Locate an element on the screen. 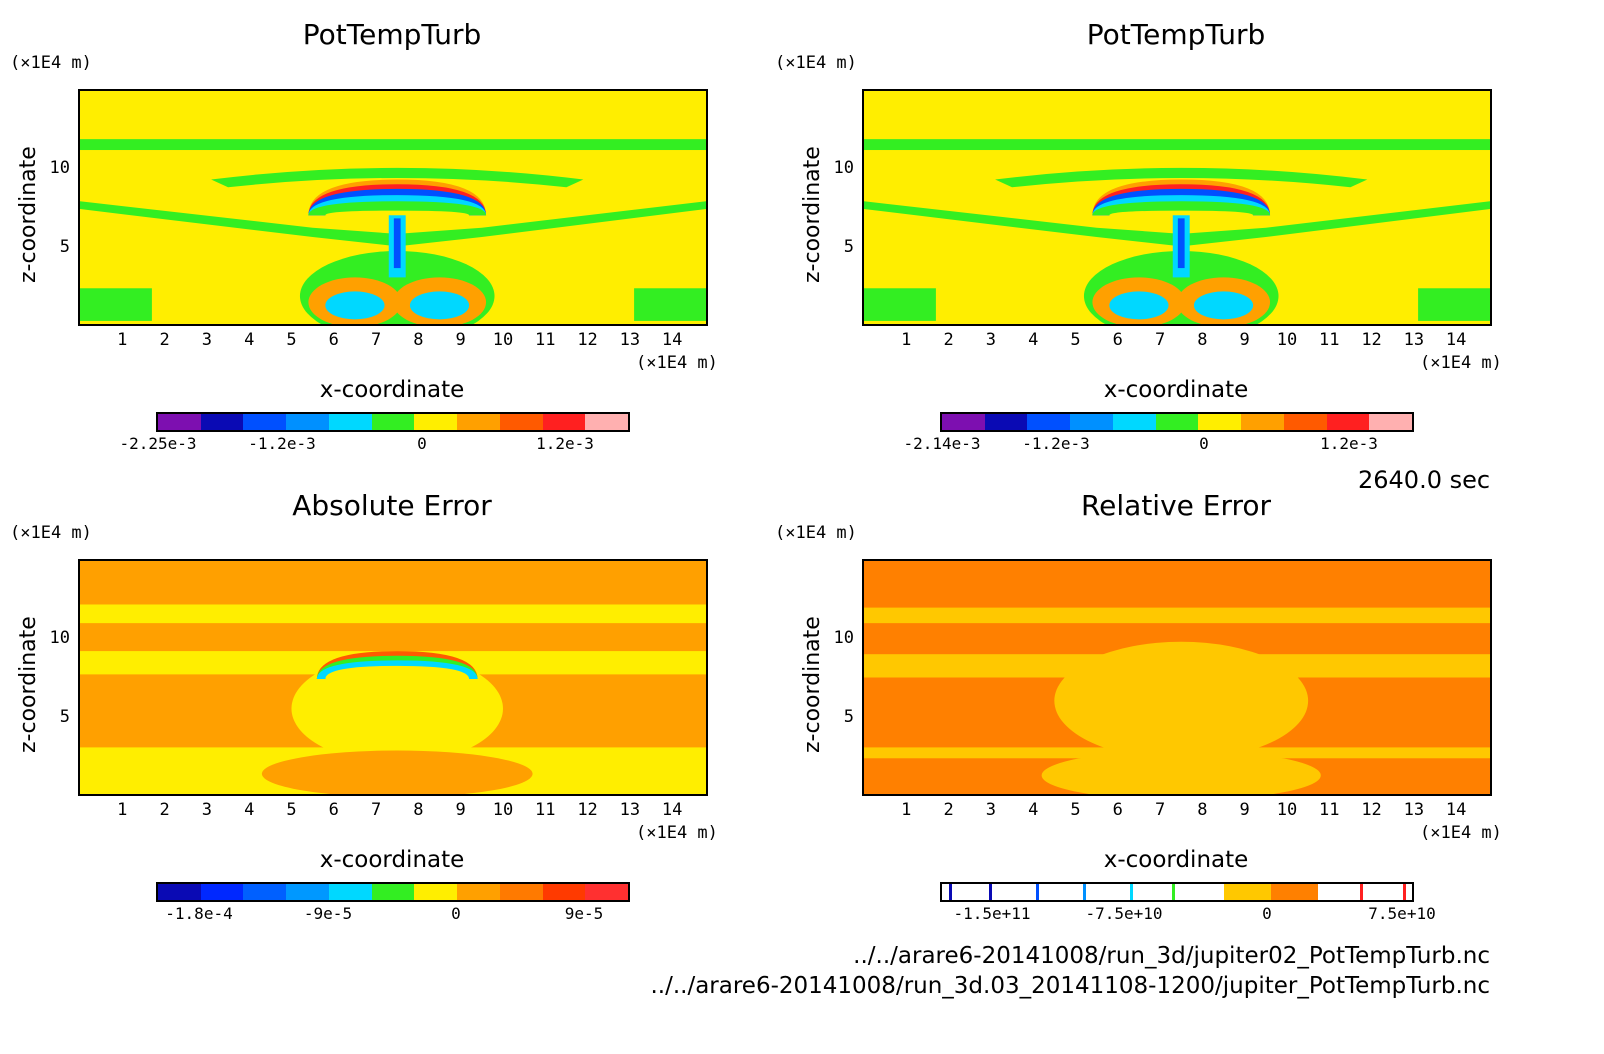 This screenshot has height=1054, width=1604. panel3-cb-label-2: 0 is located at coordinates (456, 913).